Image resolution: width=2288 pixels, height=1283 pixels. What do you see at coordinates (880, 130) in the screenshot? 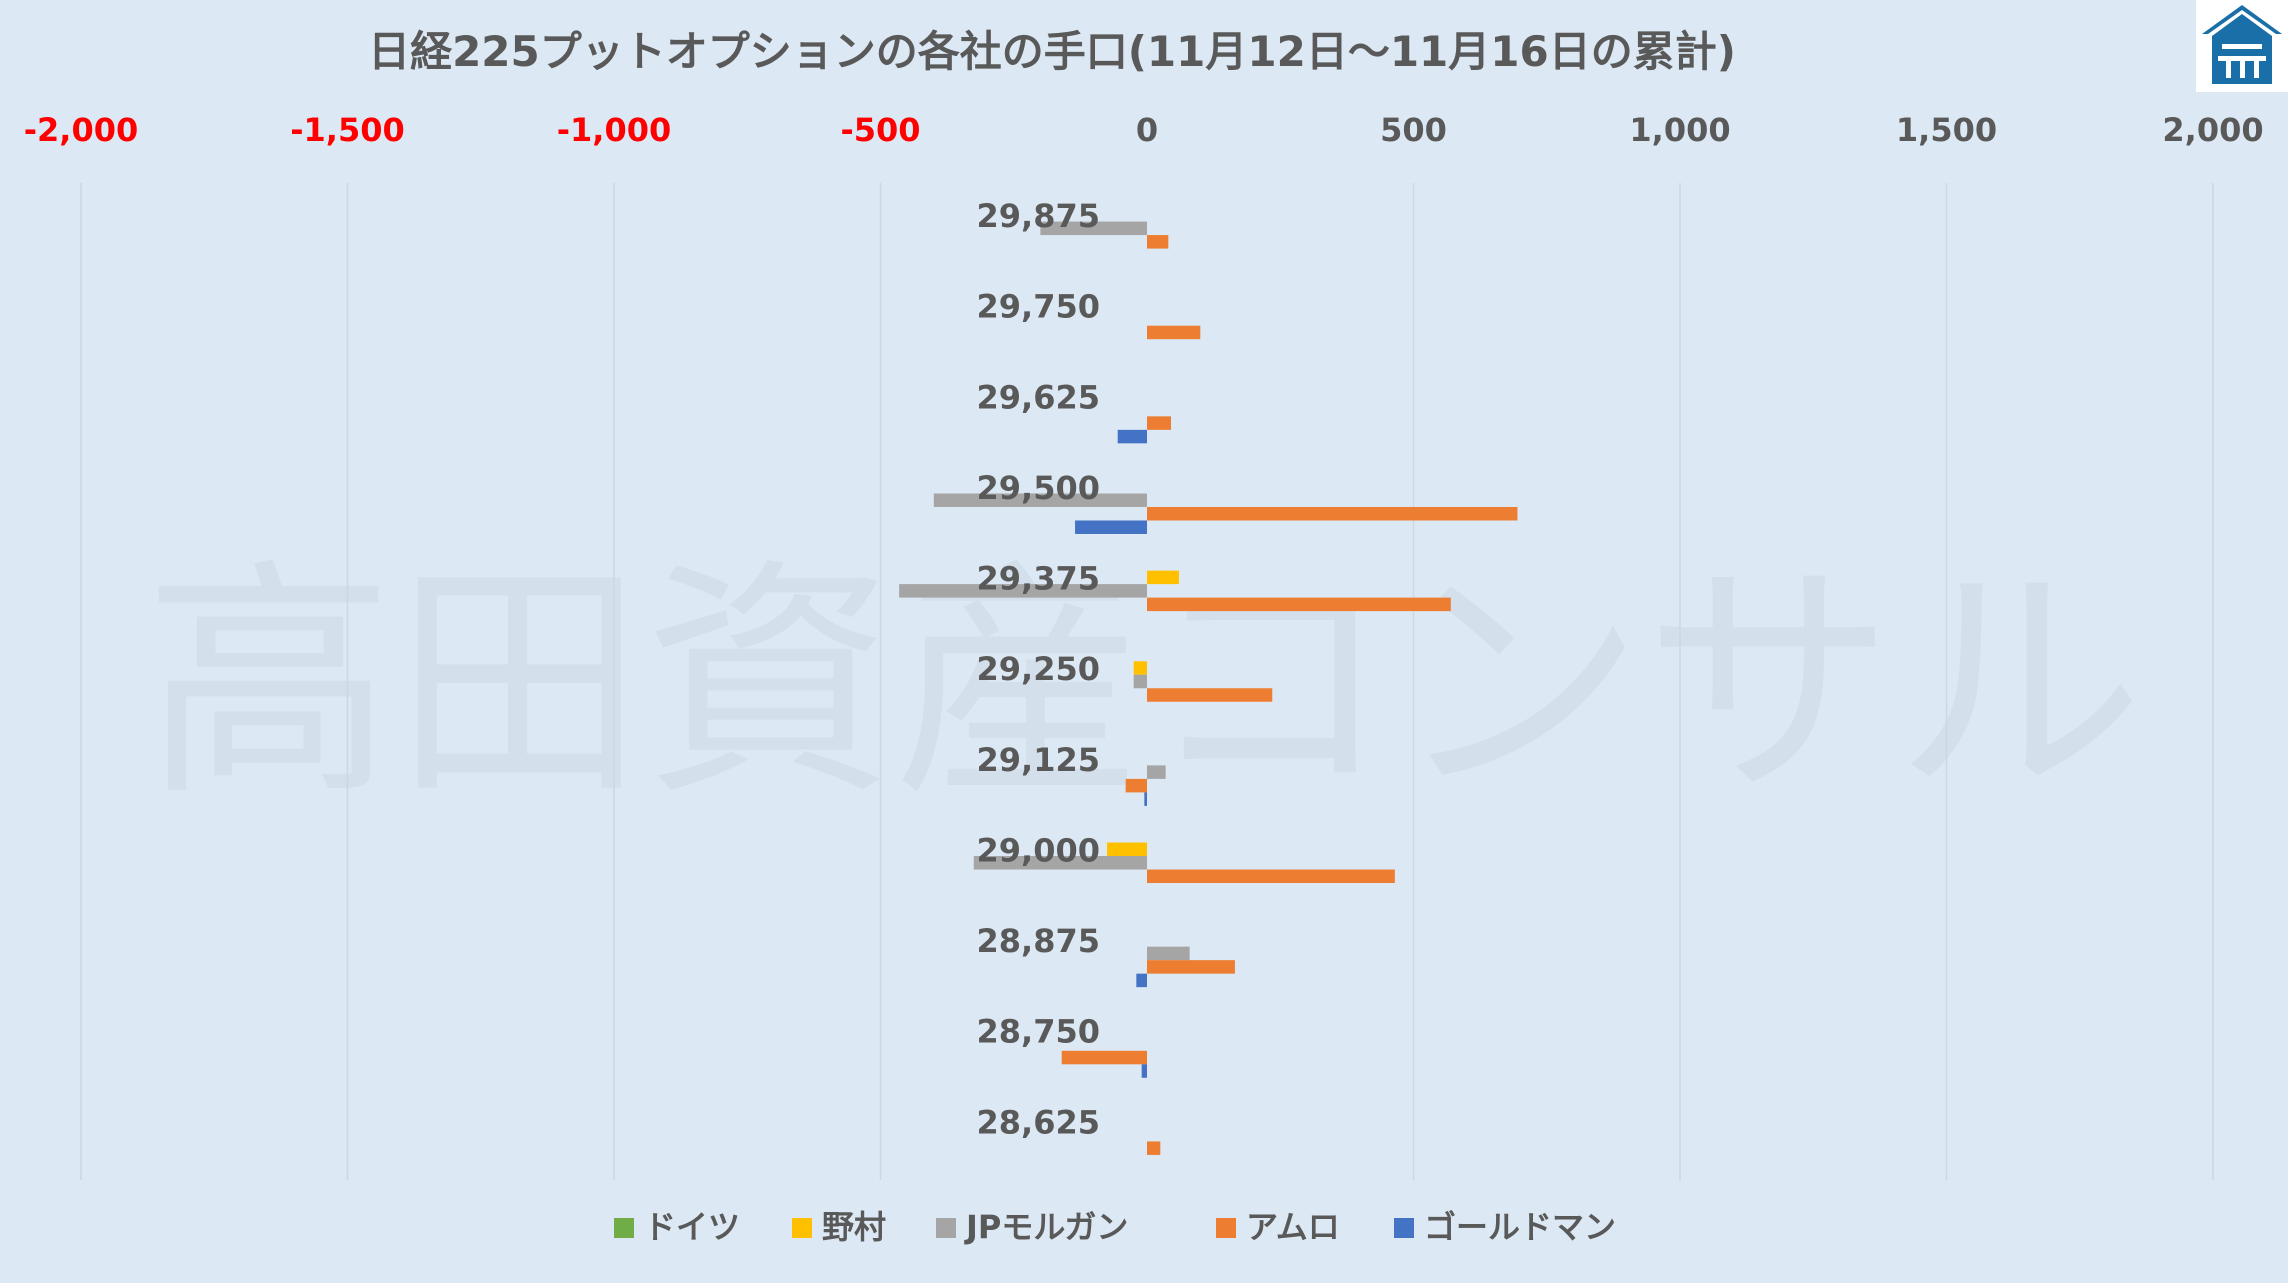
I see `x-tick-label: -500` at bounding box center [880, 130].